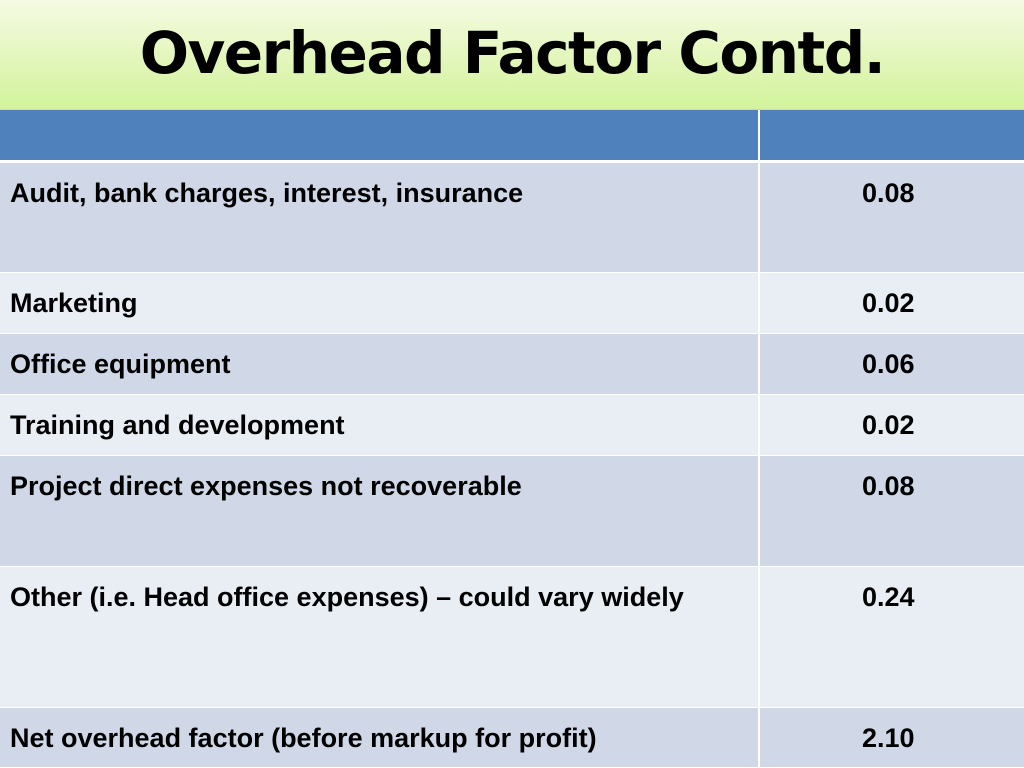 Image resolution: width=1024 pixels, height=768 pixels. I want to click on table-row: Marketing 0.02, so click(512, 303).